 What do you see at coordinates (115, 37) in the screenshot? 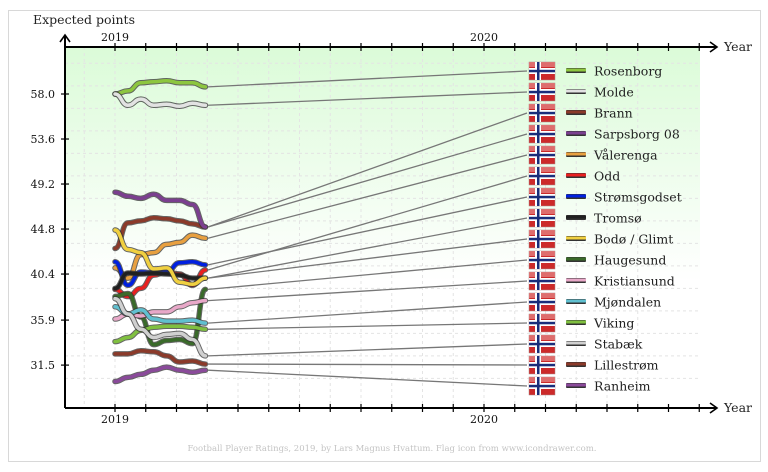
I see `x-tick-label: 2019` at bounding box center [115, 37].